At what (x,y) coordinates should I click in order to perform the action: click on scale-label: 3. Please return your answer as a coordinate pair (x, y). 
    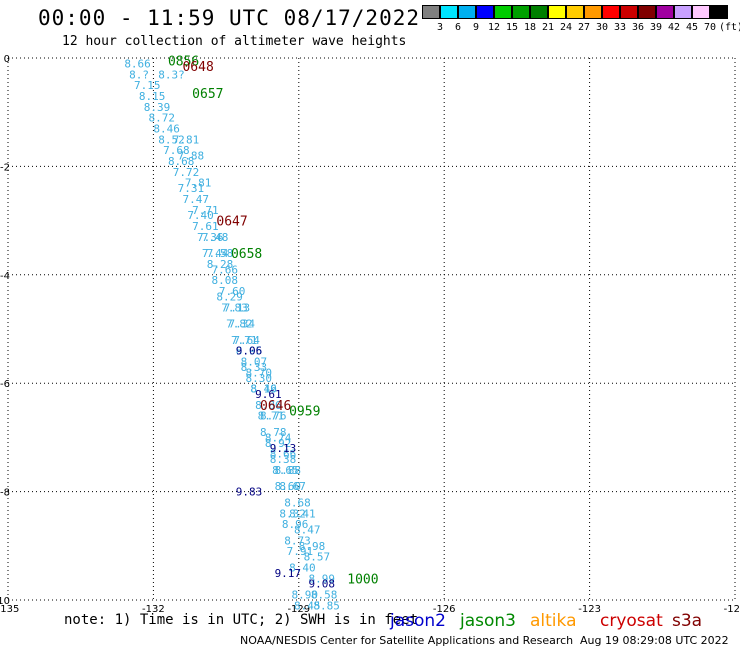
    Looking at the image, I should click on (440, 27).